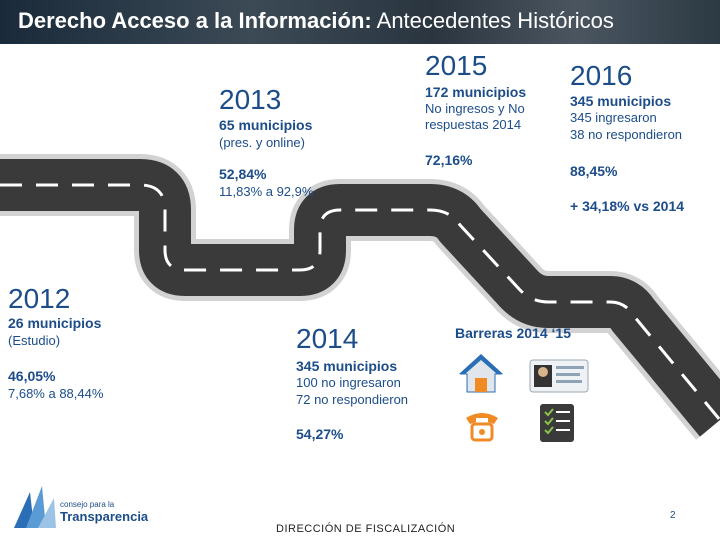 This screenshot has width=720, height=540. Describe the element at coordinates (262, 142) in the screenshot. I see `note-2013: (pres. y online)` at that location.